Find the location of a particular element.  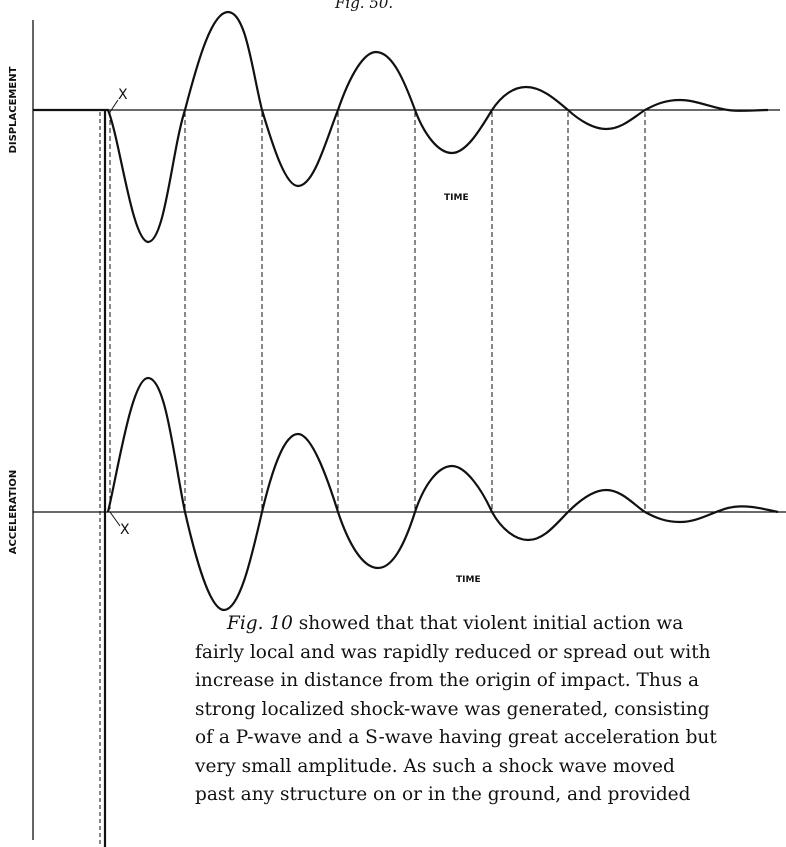

upper-time-label: TIME is located at coordinates (456, 198).